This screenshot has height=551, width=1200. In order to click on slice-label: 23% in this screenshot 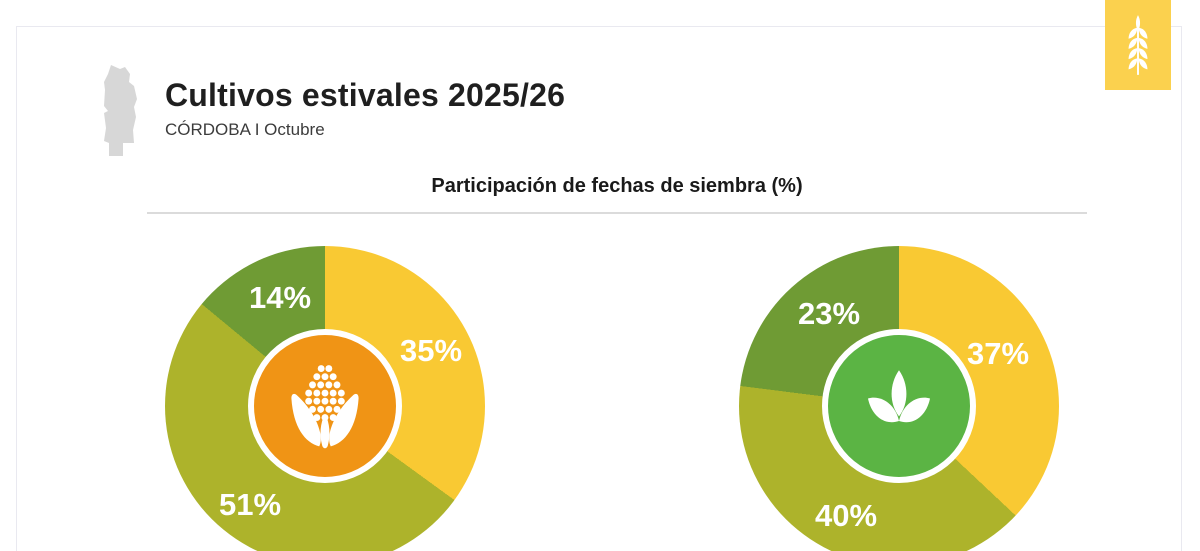, I will do `click(829, 313)`.